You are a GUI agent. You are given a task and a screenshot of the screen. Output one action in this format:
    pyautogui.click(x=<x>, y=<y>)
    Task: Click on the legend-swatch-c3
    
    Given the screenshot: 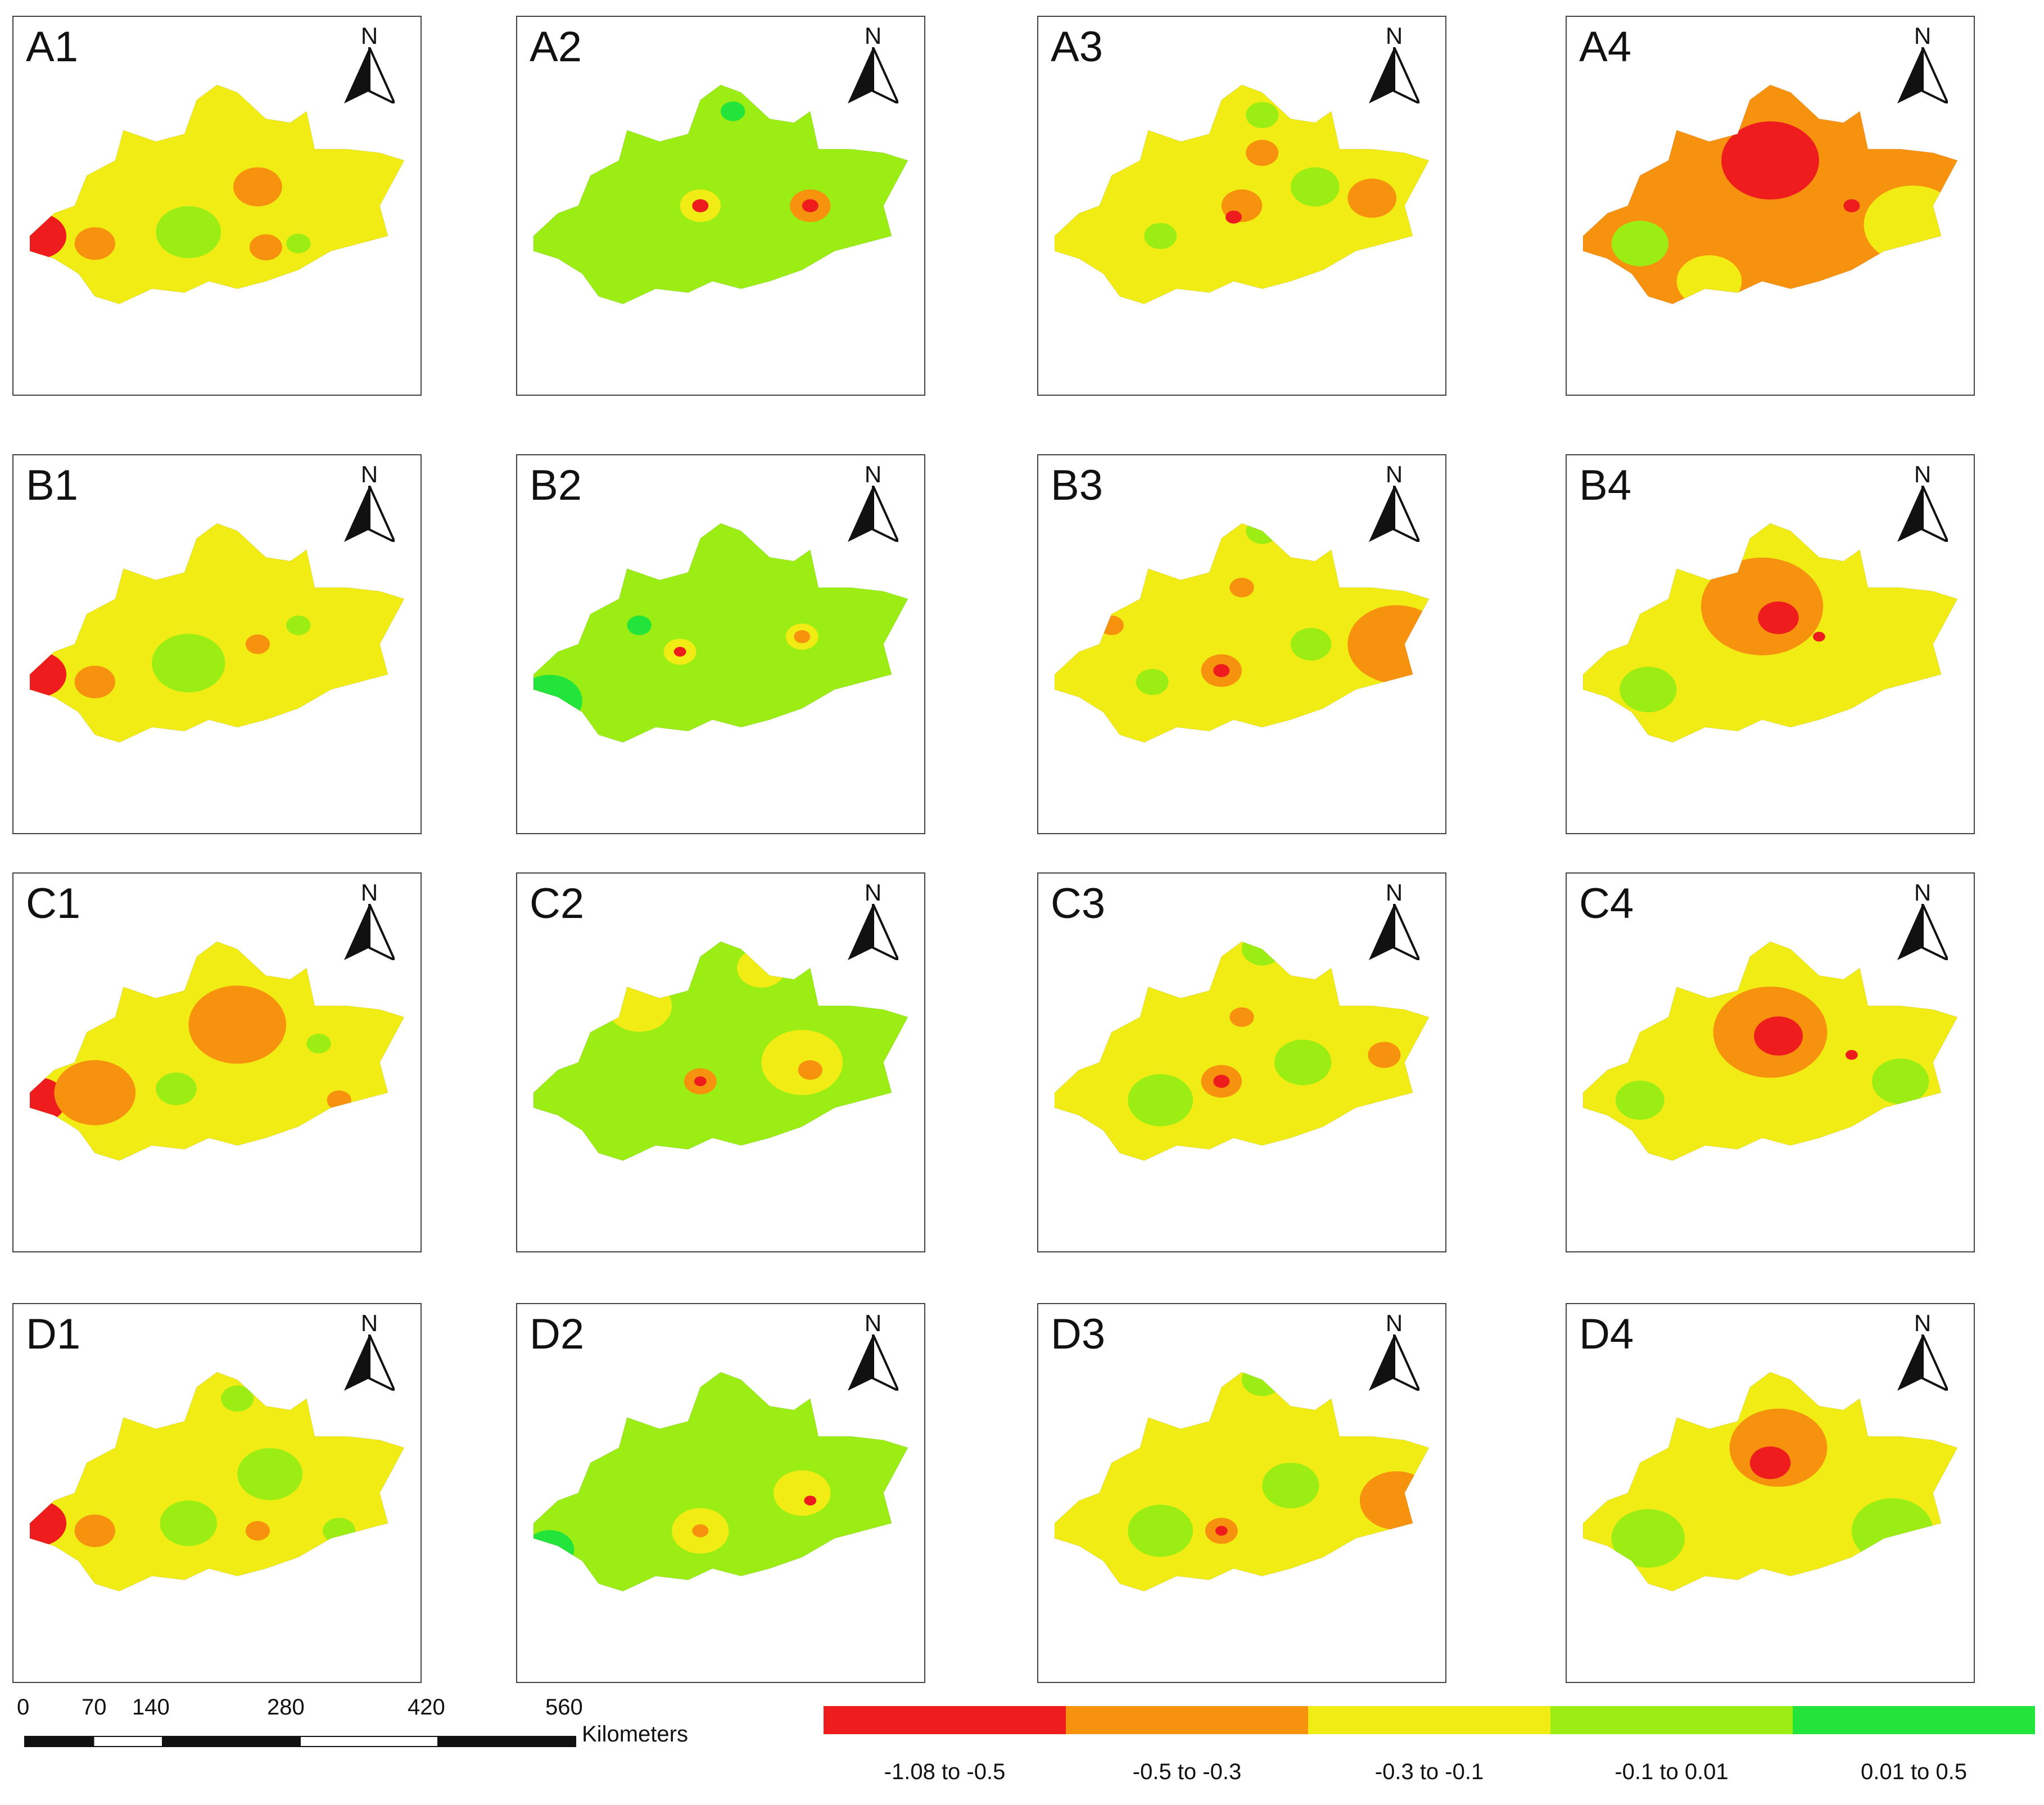 What is the action you would take?
    pyautogui.click(x=1429, y=1720)
    